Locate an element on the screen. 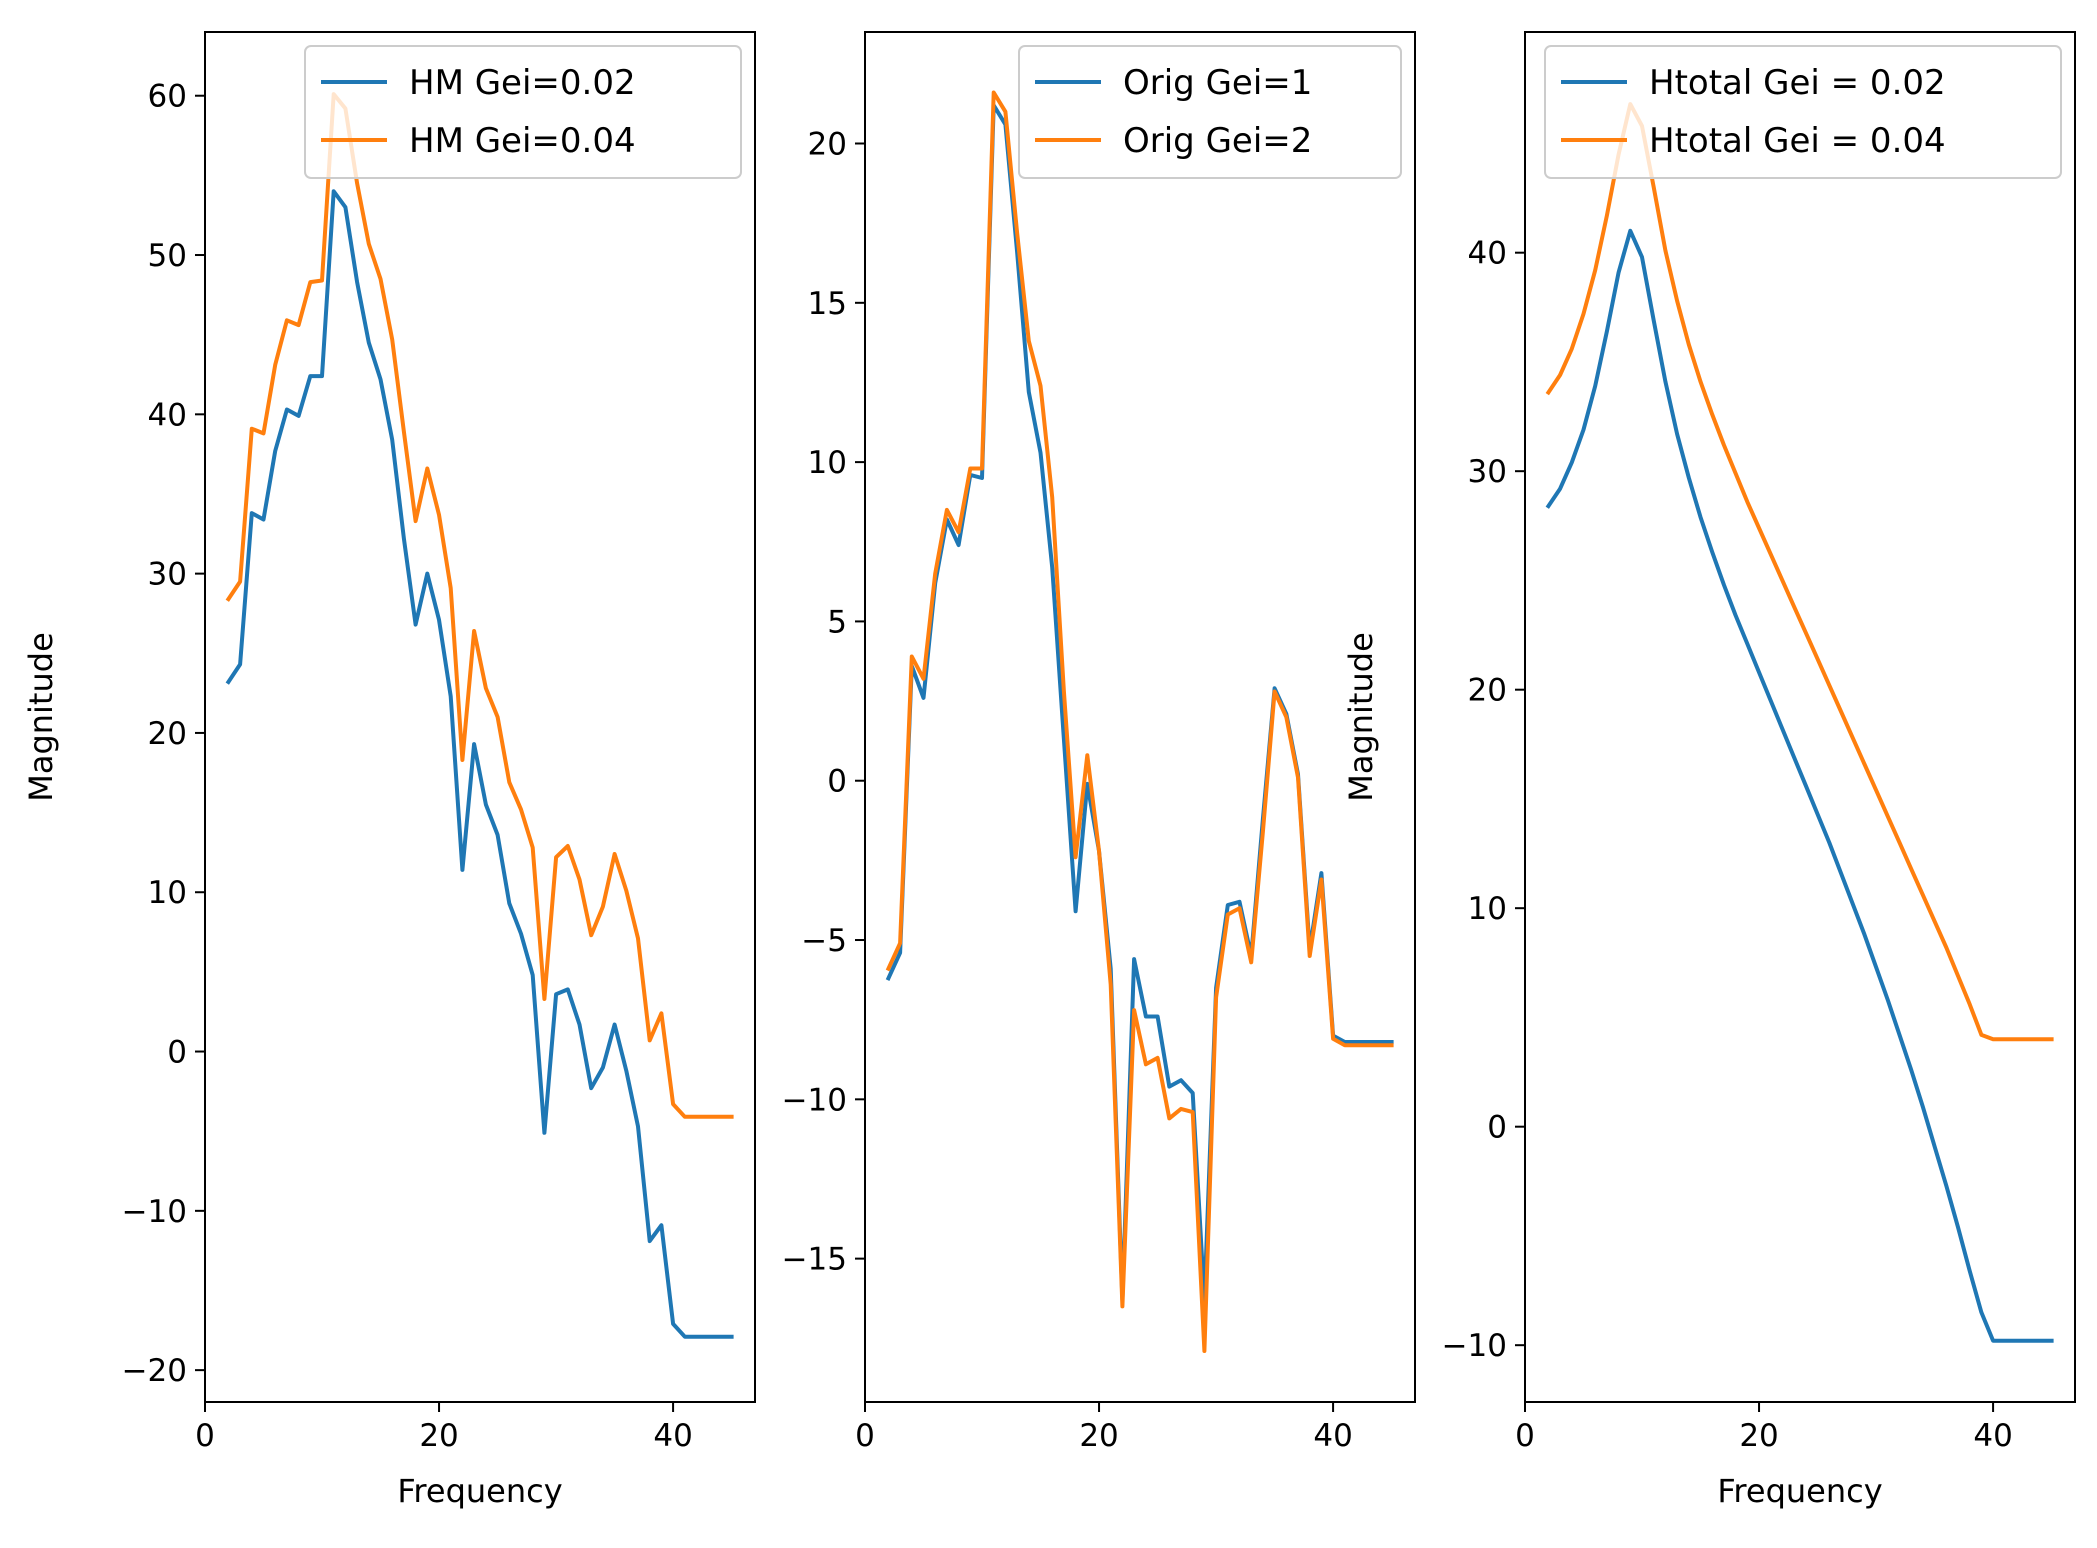 The width and height of the screenshot is (2097, 1548). legend: Orig Gei=1 Orig Gei=2 is located at coordinates (1210, 112).